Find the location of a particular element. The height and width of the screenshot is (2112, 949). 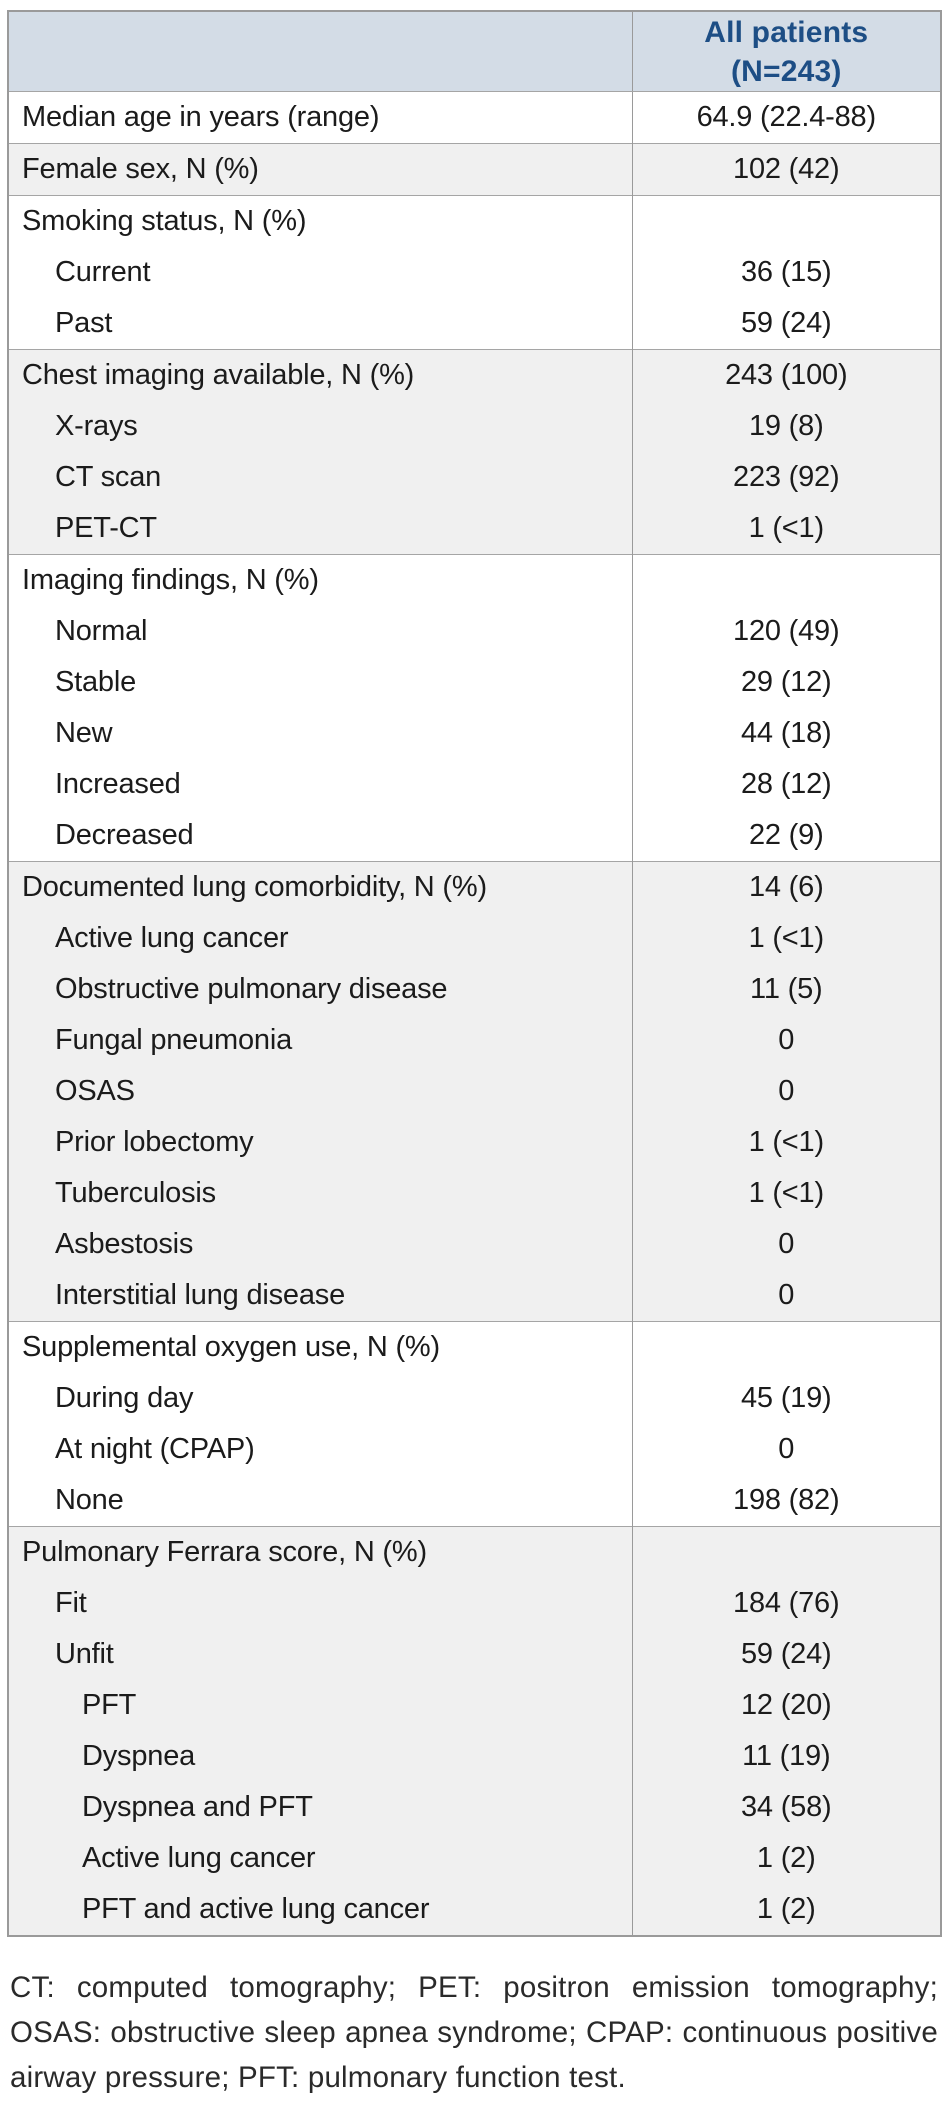

row-value-cell: 14 (6) is located at coordinates (786, 887).